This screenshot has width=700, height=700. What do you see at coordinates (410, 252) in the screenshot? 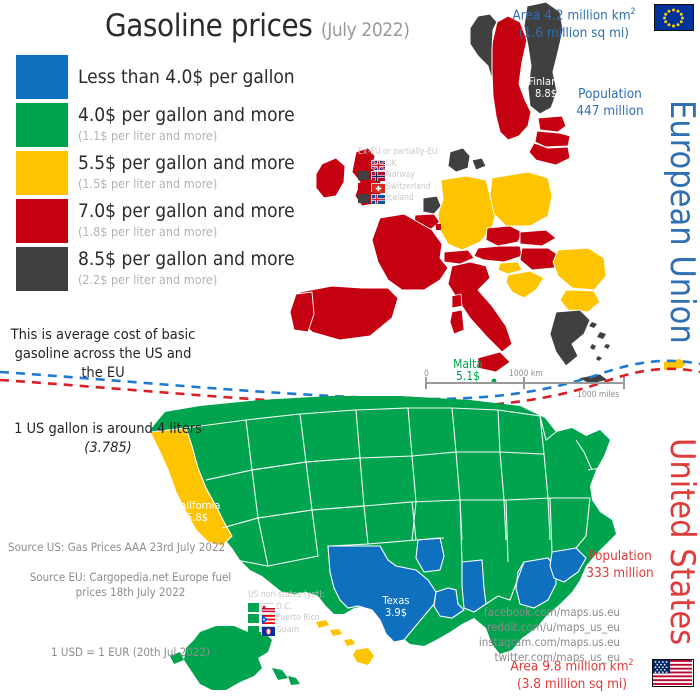
I see `country-france` at bounding box center [410, 252].